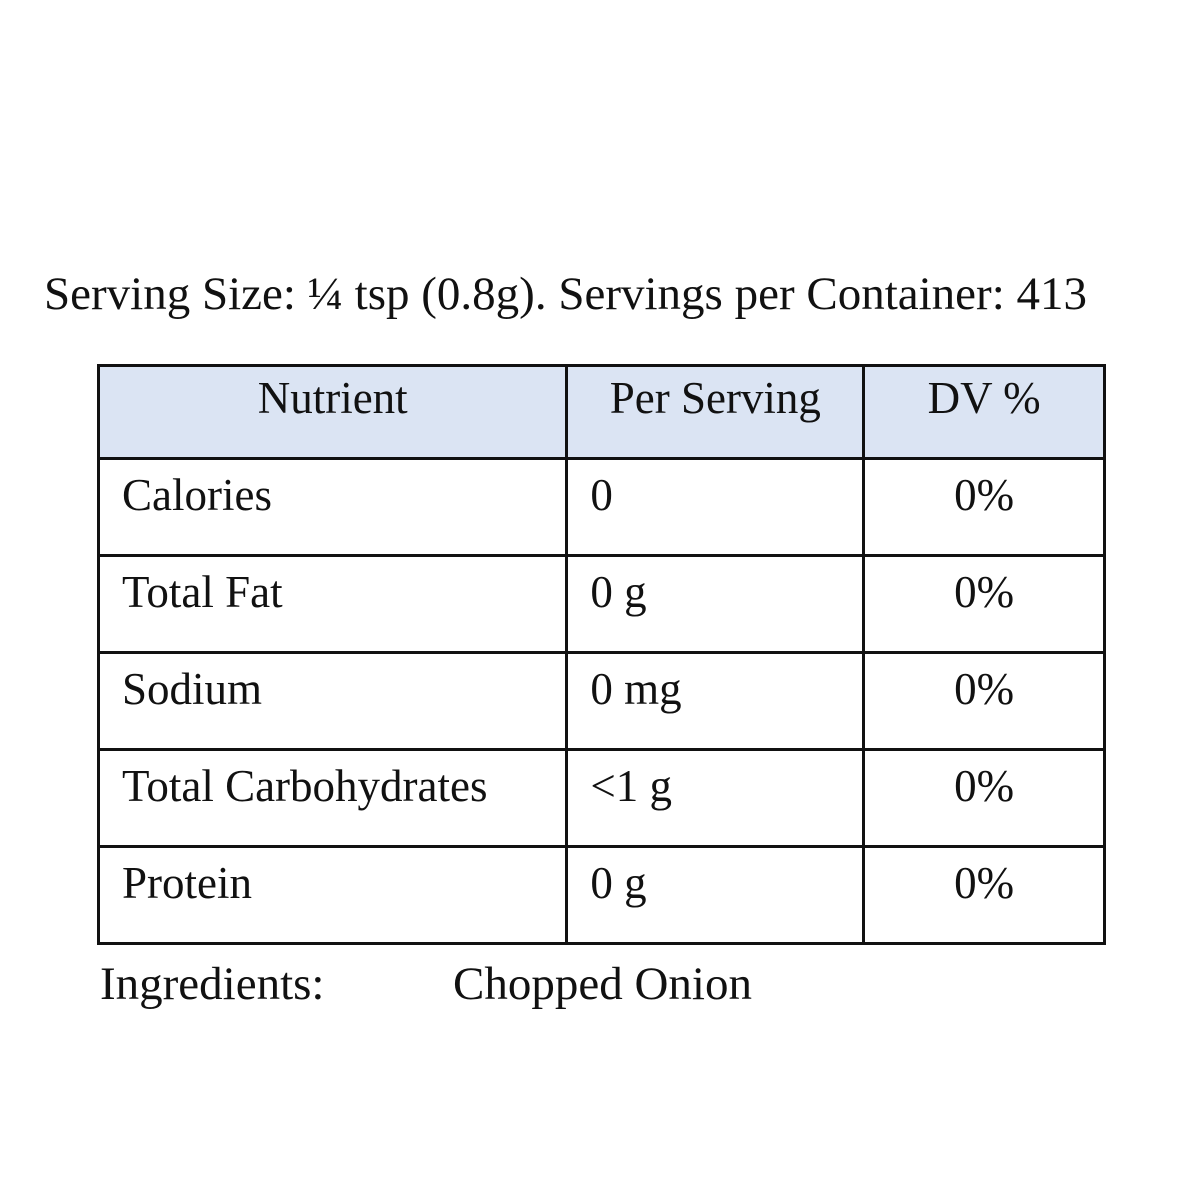 The width and height of the screenshot is (1200, 1200). I want to click on header-dv-percent: DV %, so click(984, 412).